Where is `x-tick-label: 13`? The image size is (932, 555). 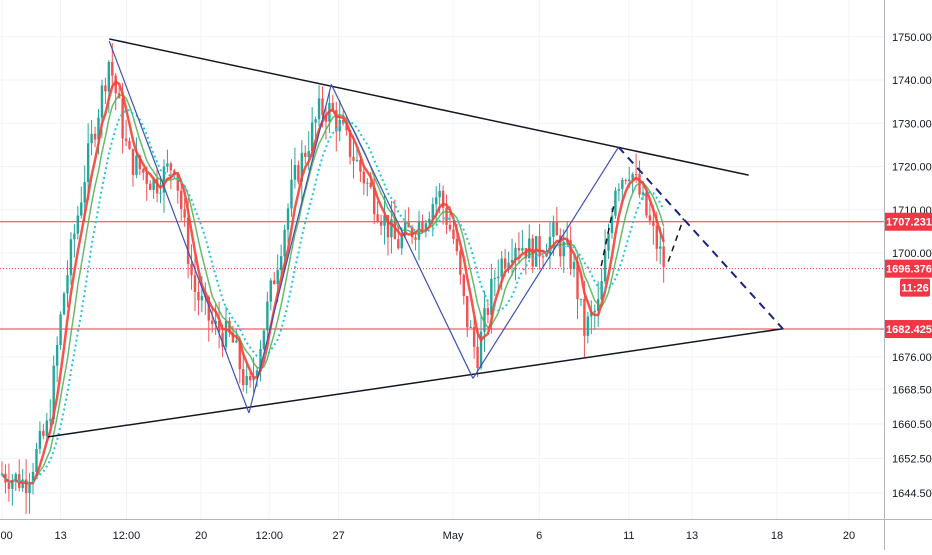
x-tick-label: 13 is located at coordinates (60, 536).